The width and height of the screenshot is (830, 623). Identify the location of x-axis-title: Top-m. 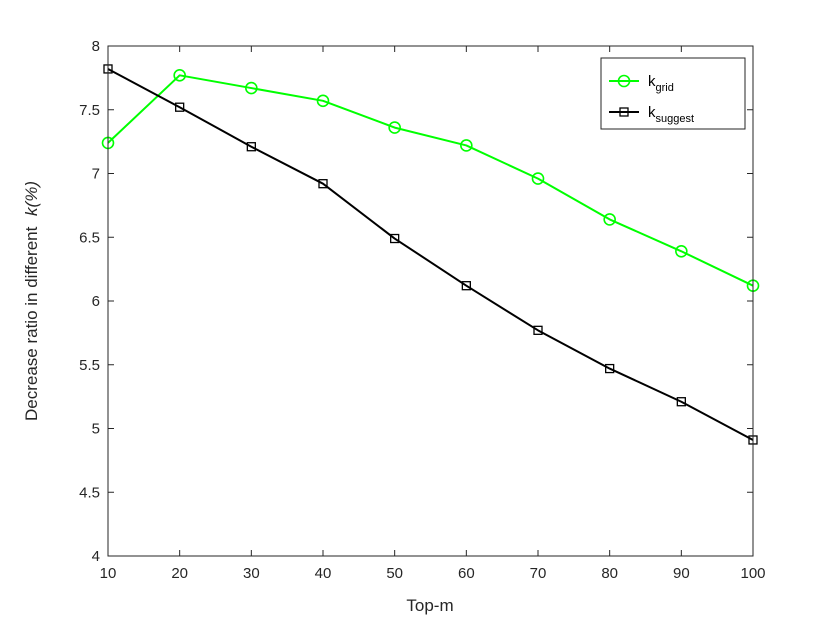
(429, 605).